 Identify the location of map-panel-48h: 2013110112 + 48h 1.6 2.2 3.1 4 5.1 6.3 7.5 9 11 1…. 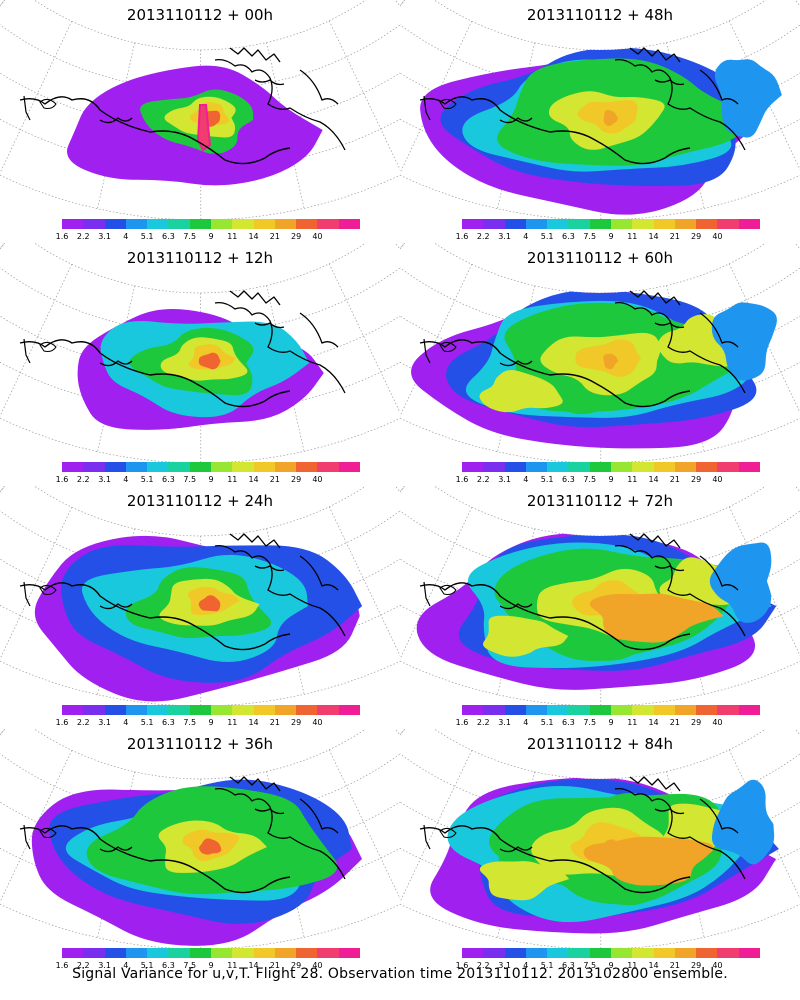
(600, 121).